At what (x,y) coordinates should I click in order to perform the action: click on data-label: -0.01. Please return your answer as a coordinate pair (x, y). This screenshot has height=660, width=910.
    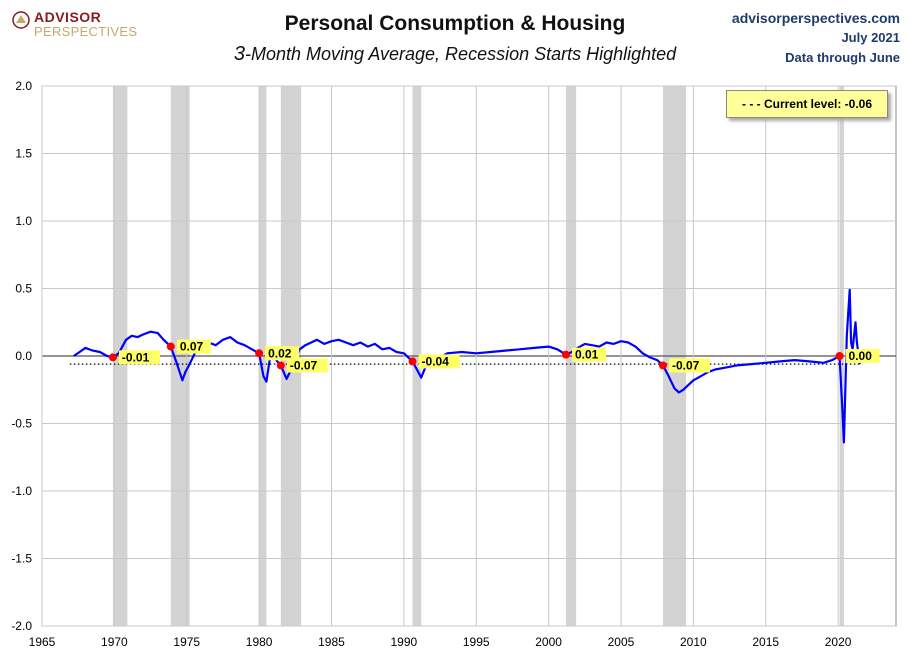
    Looking at the image, I should click on (136, 357).